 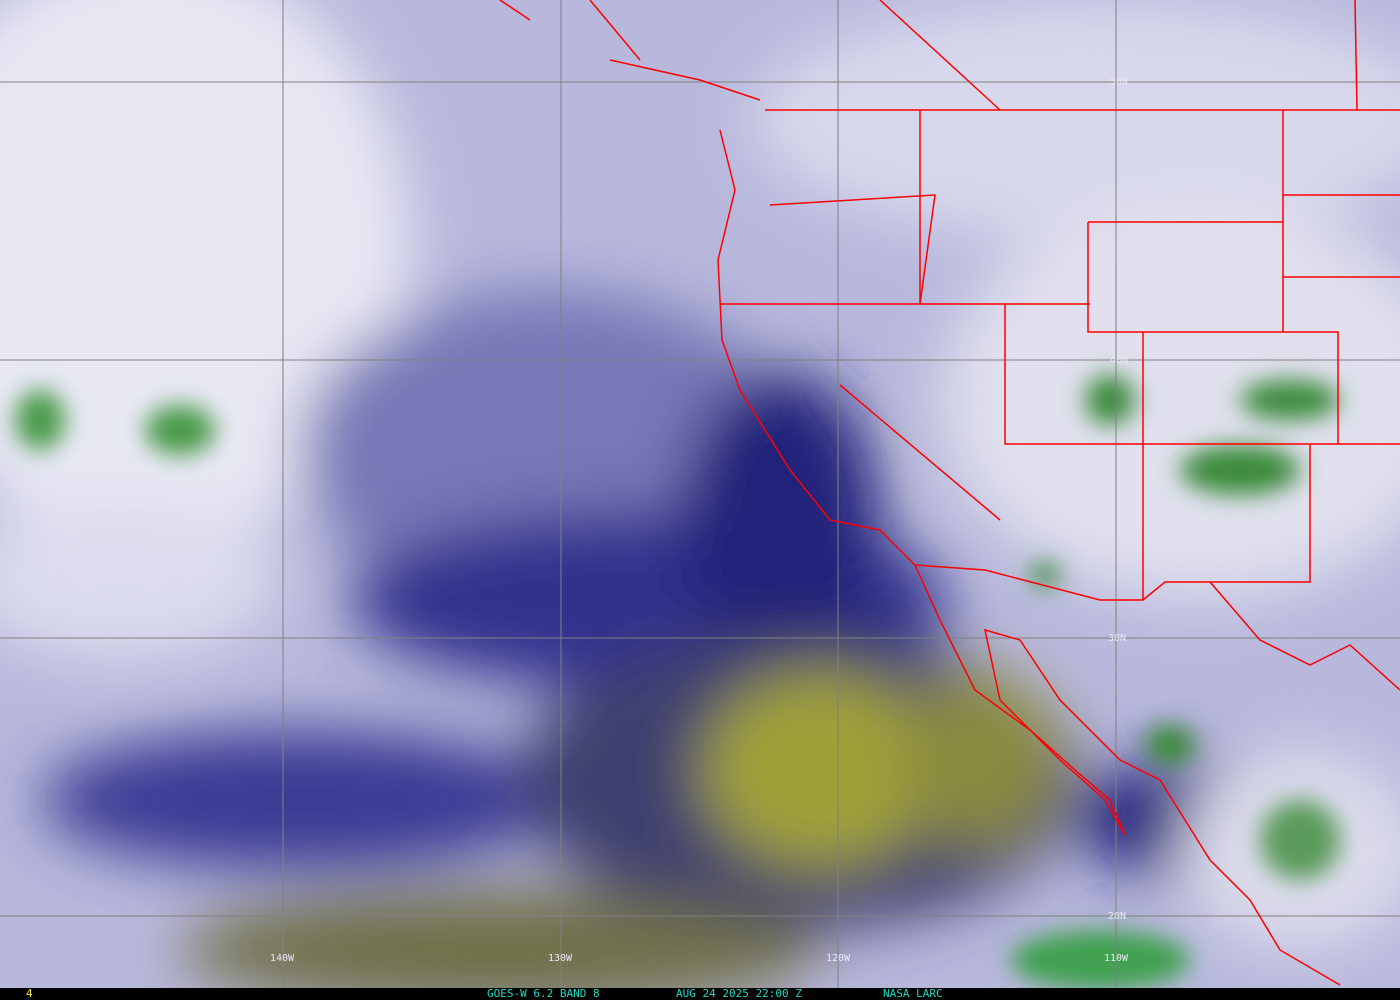 What do you see at coordinates (1119, 82) in the screenshot?
I see `lat-label-50n: 50N` at bounding box center [1119, 82].